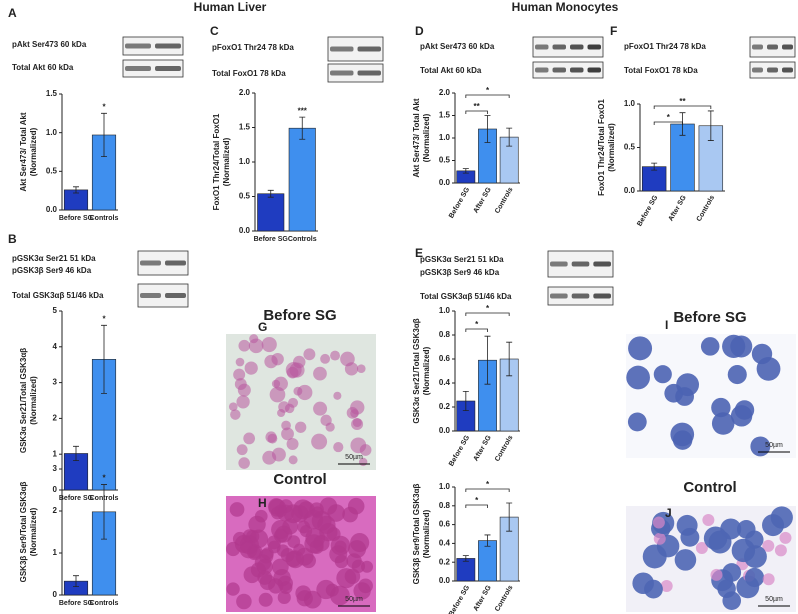 The width and height of the screenshot is (798, 614). Describe the element at coordinates (445, 334) in the screenshot. I see `y-tick-label: 0.8` at that location.